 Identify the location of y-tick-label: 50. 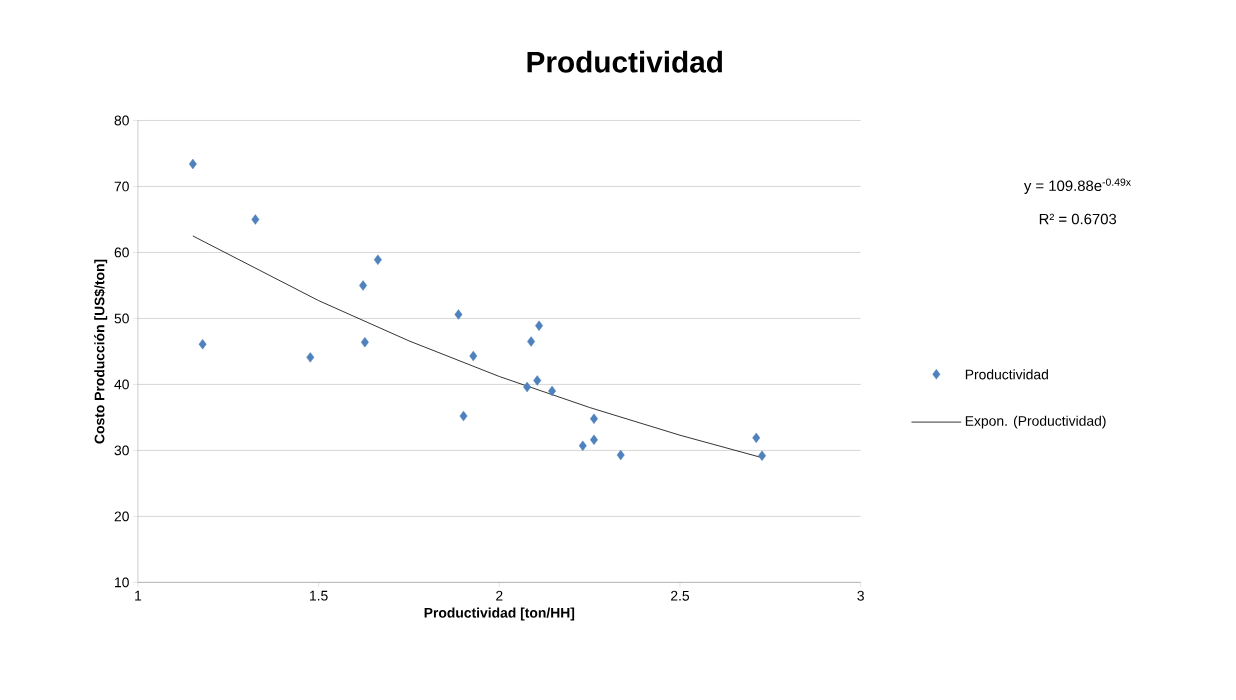
(121, 318).